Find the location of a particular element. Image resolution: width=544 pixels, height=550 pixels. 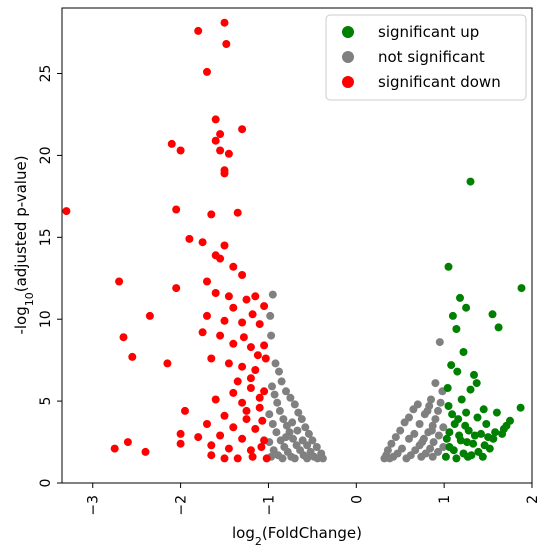

x-axis-label: log2(FoldChange) is located at coordinates (297, 536).